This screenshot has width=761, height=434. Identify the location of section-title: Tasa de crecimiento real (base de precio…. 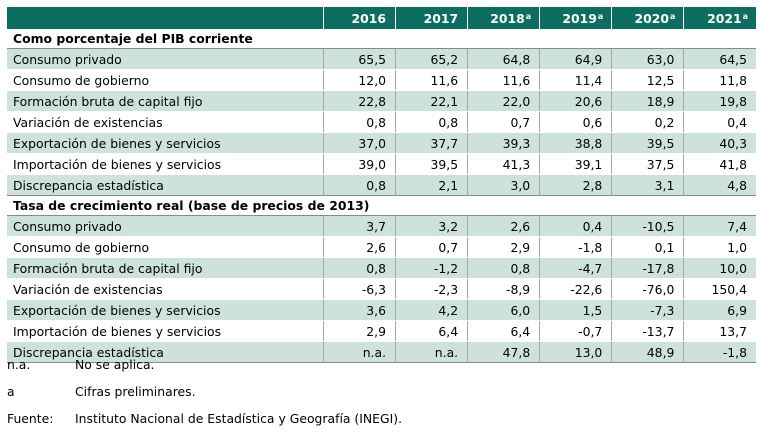
(381, 205).